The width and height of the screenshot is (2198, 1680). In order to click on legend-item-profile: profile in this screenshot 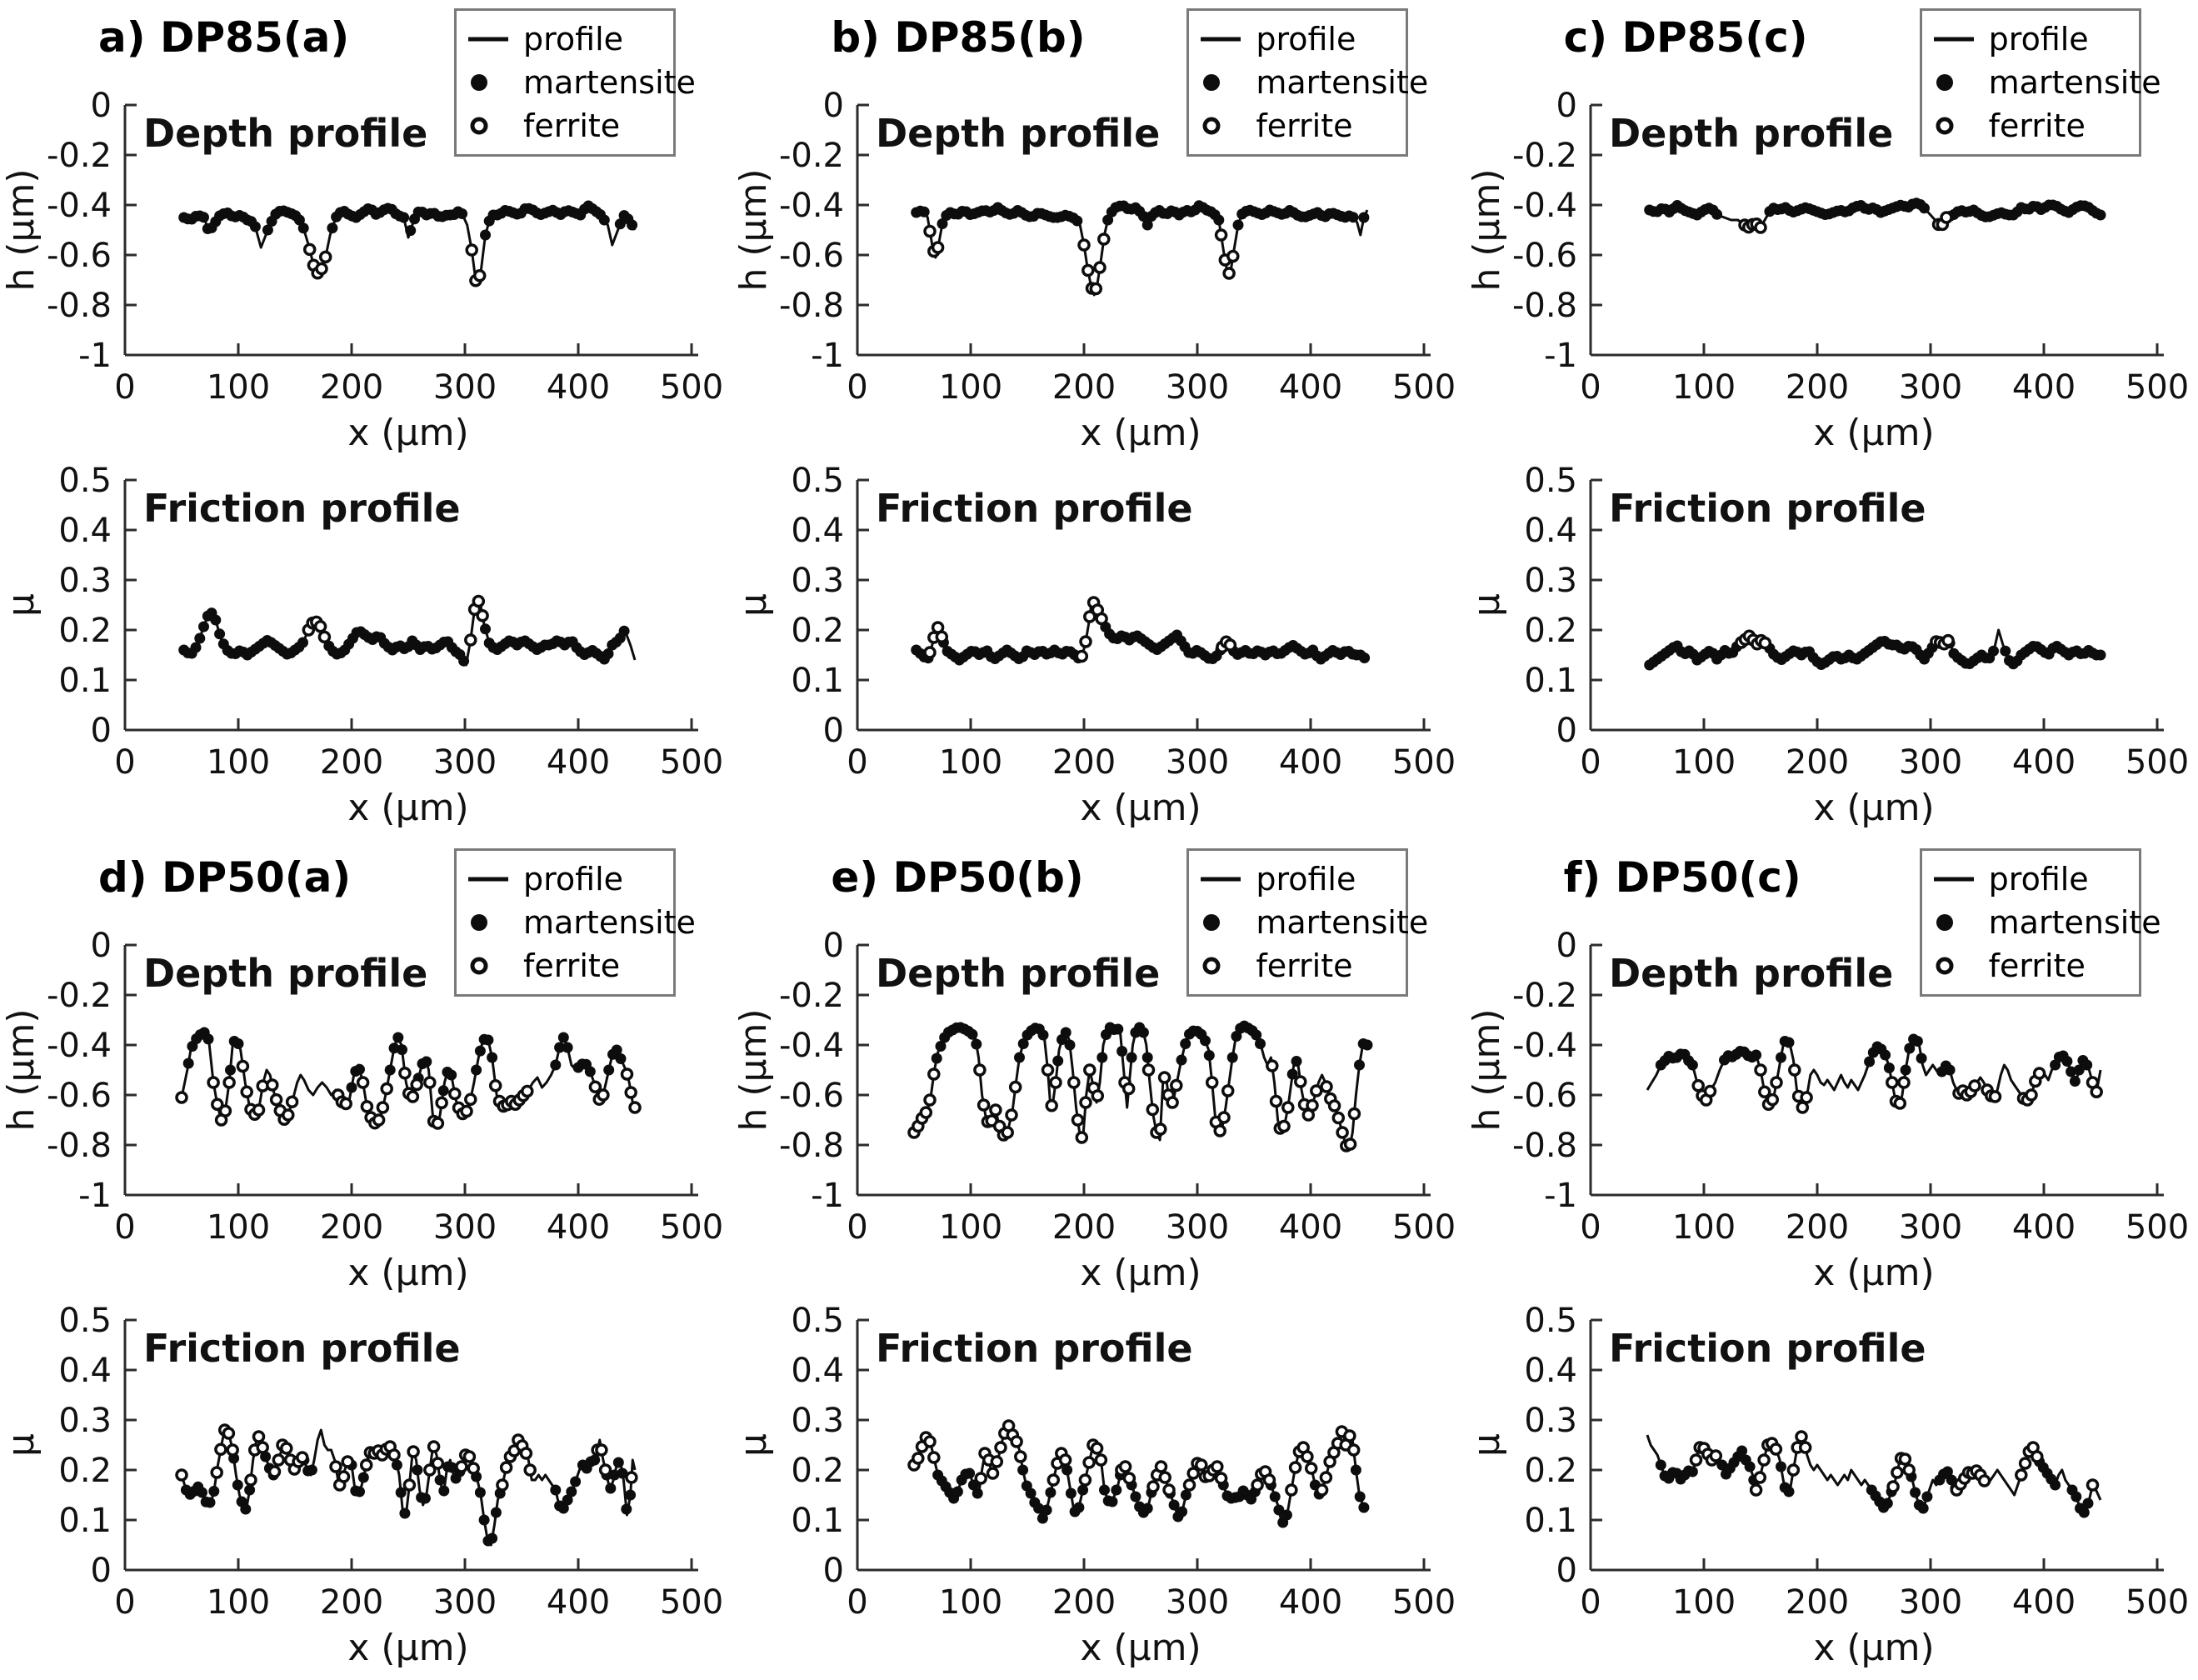, I will do `click(1297, 879)`.